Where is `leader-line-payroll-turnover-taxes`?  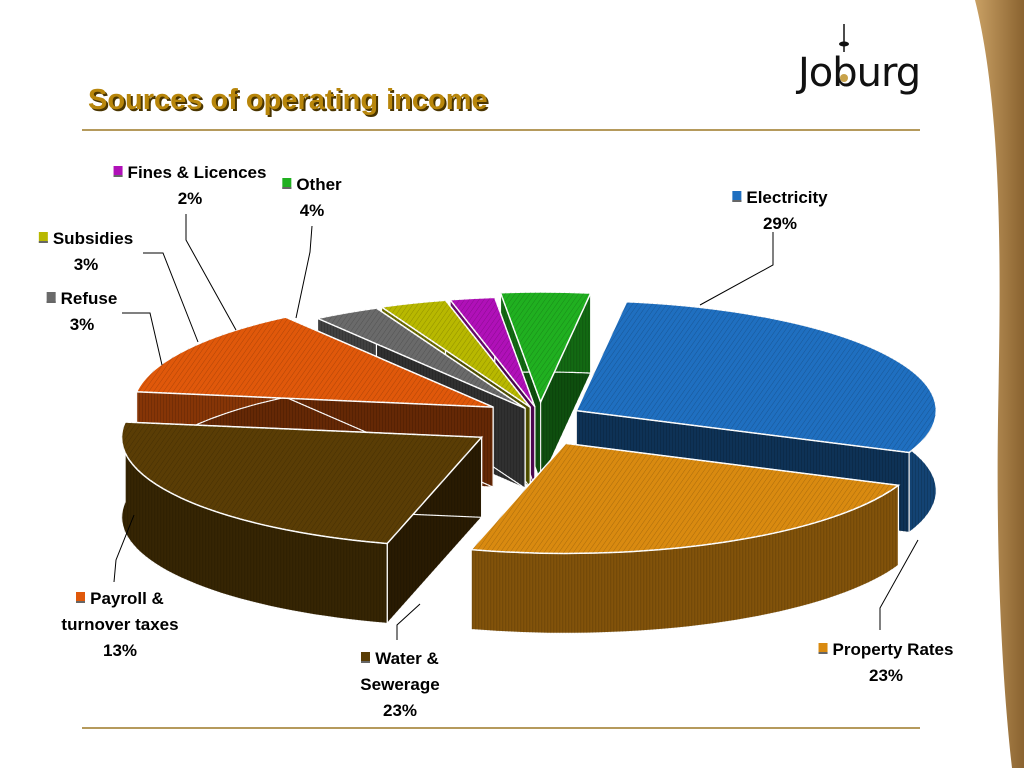
leader-line-payroll-turnover-taxes is located at coordinates (124, 548).